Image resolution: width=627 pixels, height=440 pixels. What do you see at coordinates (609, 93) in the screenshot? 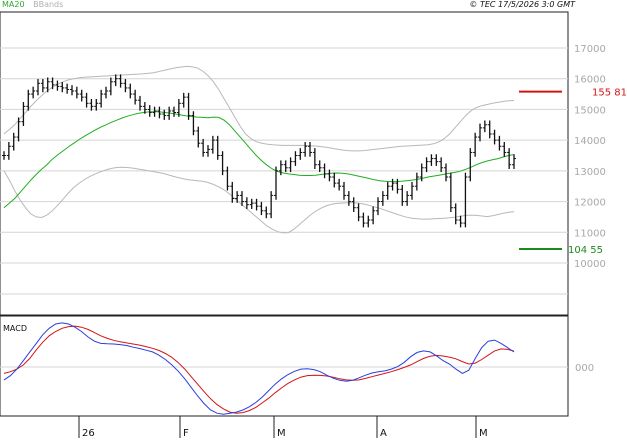
I see `resistance-level-label: 155 81` at bounding box center [609, 93].